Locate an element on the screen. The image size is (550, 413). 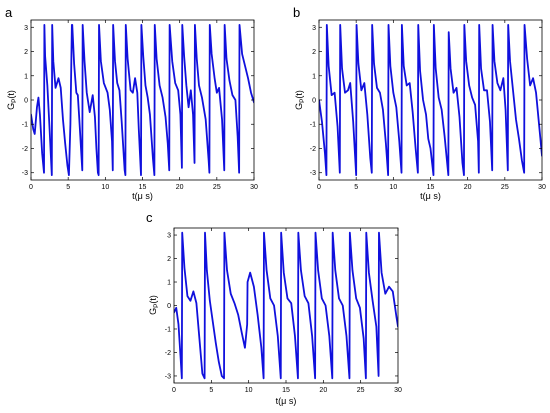
panel-a-xtick-label: 0 is located at coordinates (31, 187).